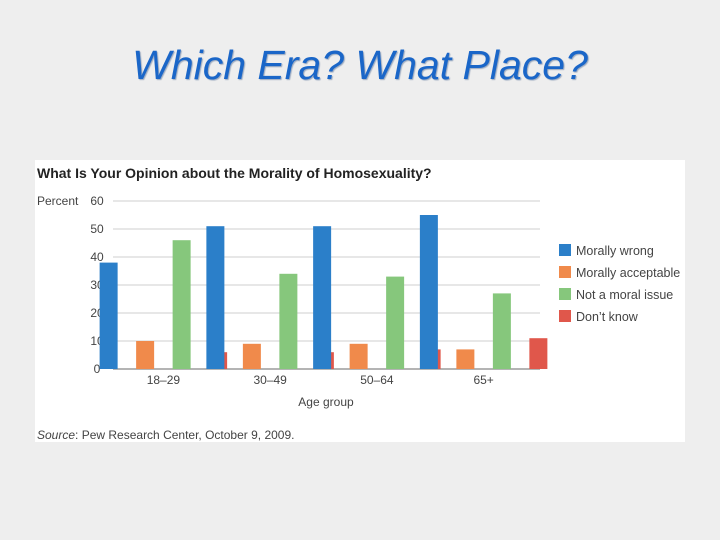 This screenshot has width=720, height=540. What do you see at coordinates (320, 380) in the screenshot?
I see `x-axis-categories: 18–29 30–49 50–64 65+` at bounding box center [320, 380].